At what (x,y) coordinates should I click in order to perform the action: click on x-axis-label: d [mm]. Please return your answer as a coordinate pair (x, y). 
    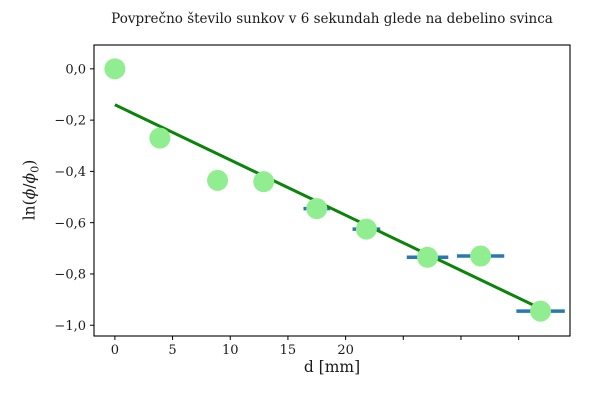
    Looking at the image, I should click on (332, 367).